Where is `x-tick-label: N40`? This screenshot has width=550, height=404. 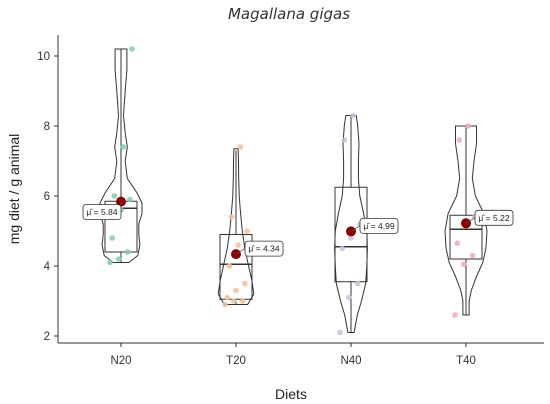 x-tick-label: N40 is located at coordinates (350, 361).